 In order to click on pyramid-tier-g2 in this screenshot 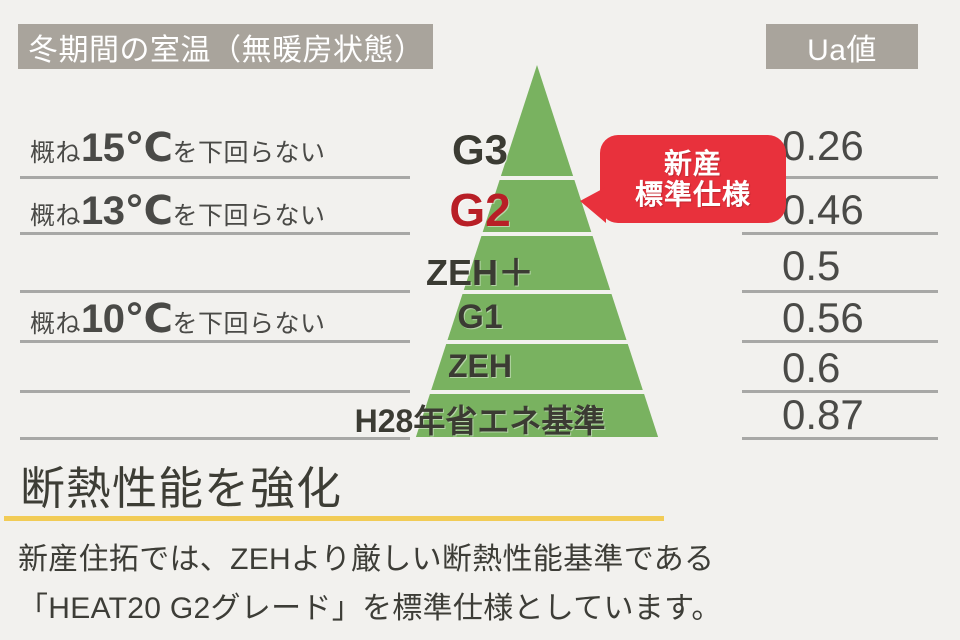, I will do `click(537, 206)`.